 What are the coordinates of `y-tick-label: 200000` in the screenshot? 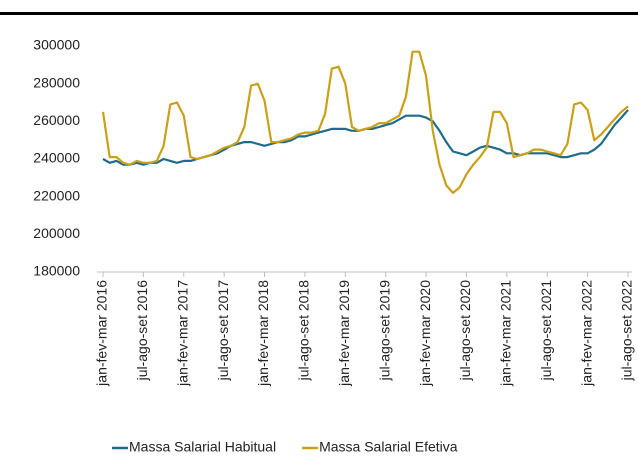 It's located at (56, 233).